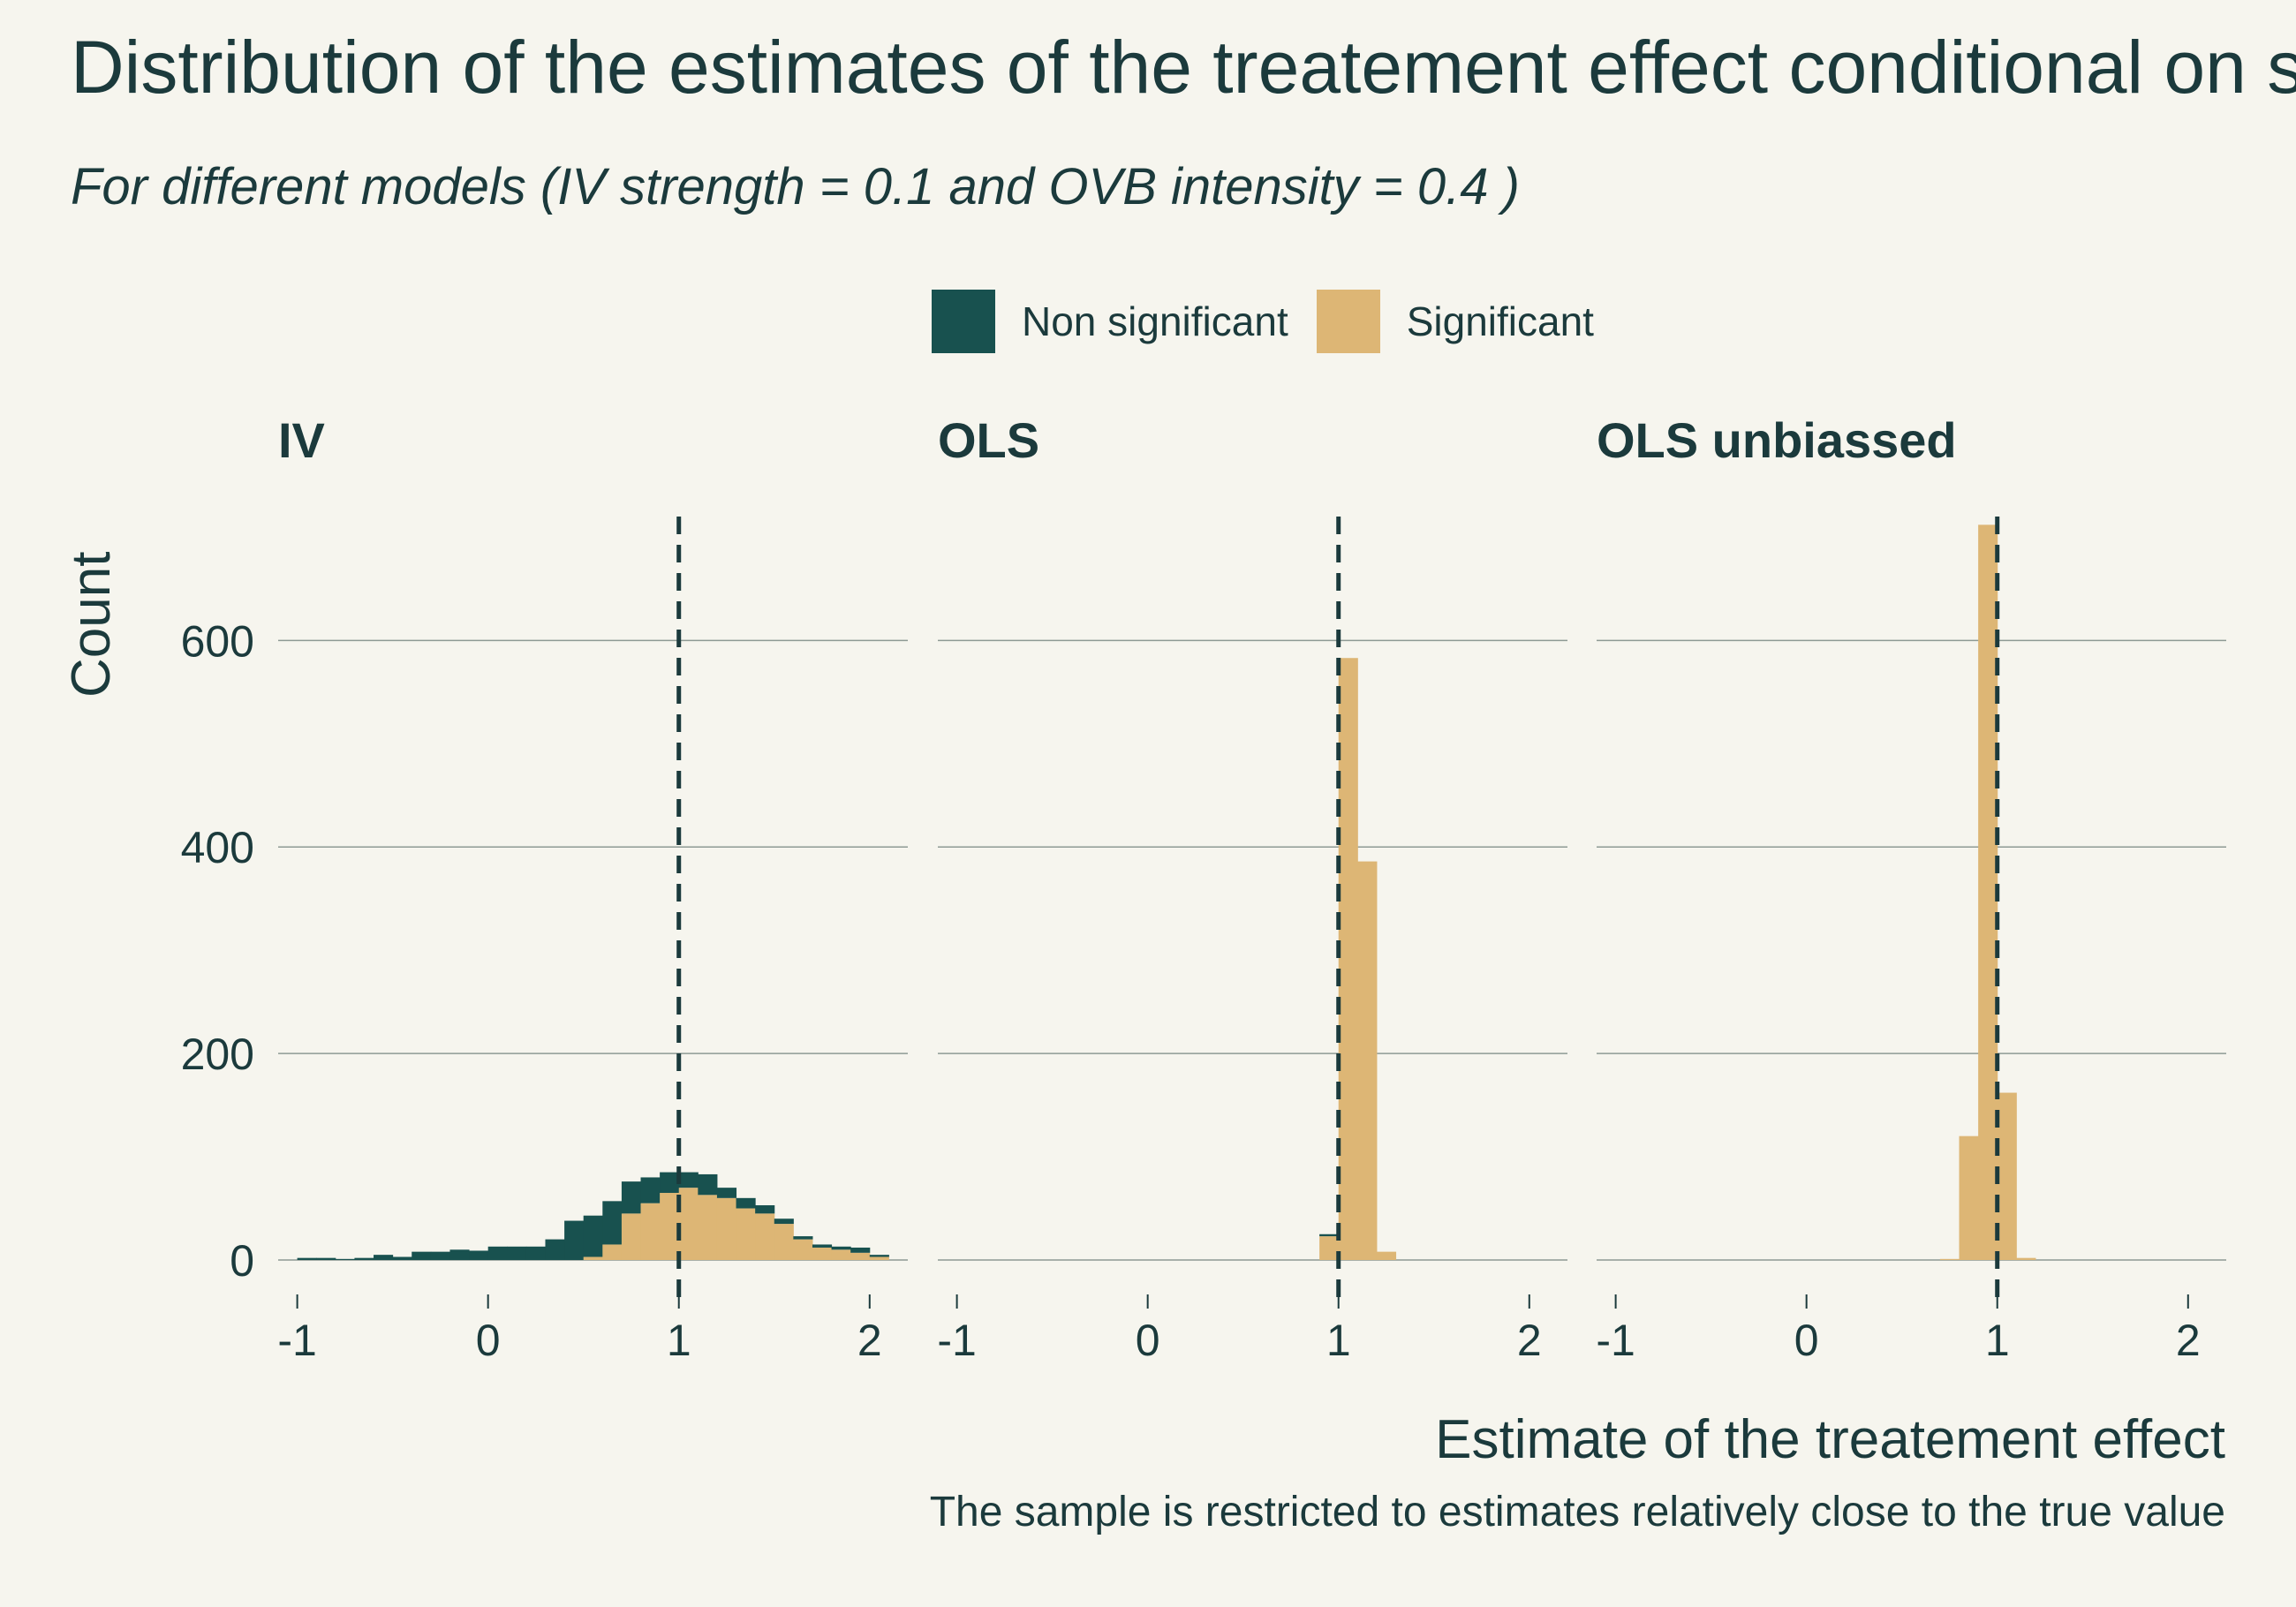 This screenshot has width=2296, height=1607. I want to click on legend-swatch-non-significant, so click(964, 321).